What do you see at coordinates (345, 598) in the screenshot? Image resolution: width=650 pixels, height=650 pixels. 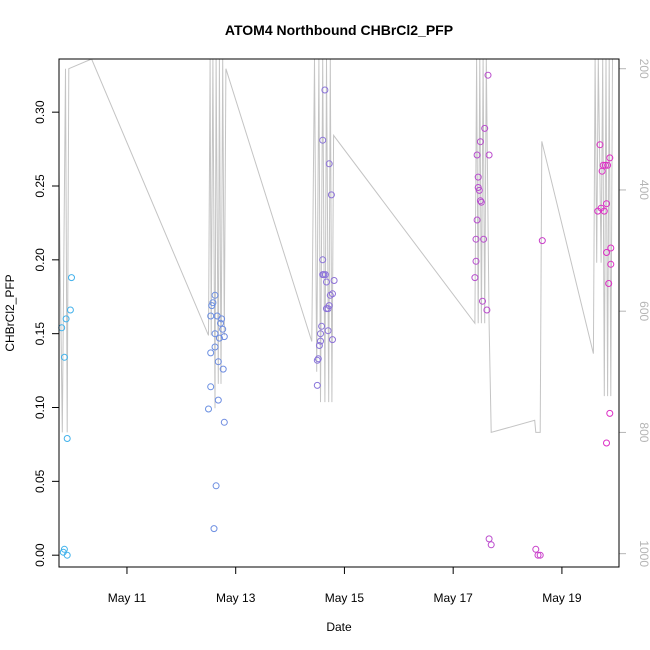 I see `x-tick-label: May 15` at bounding box center [345, 598].